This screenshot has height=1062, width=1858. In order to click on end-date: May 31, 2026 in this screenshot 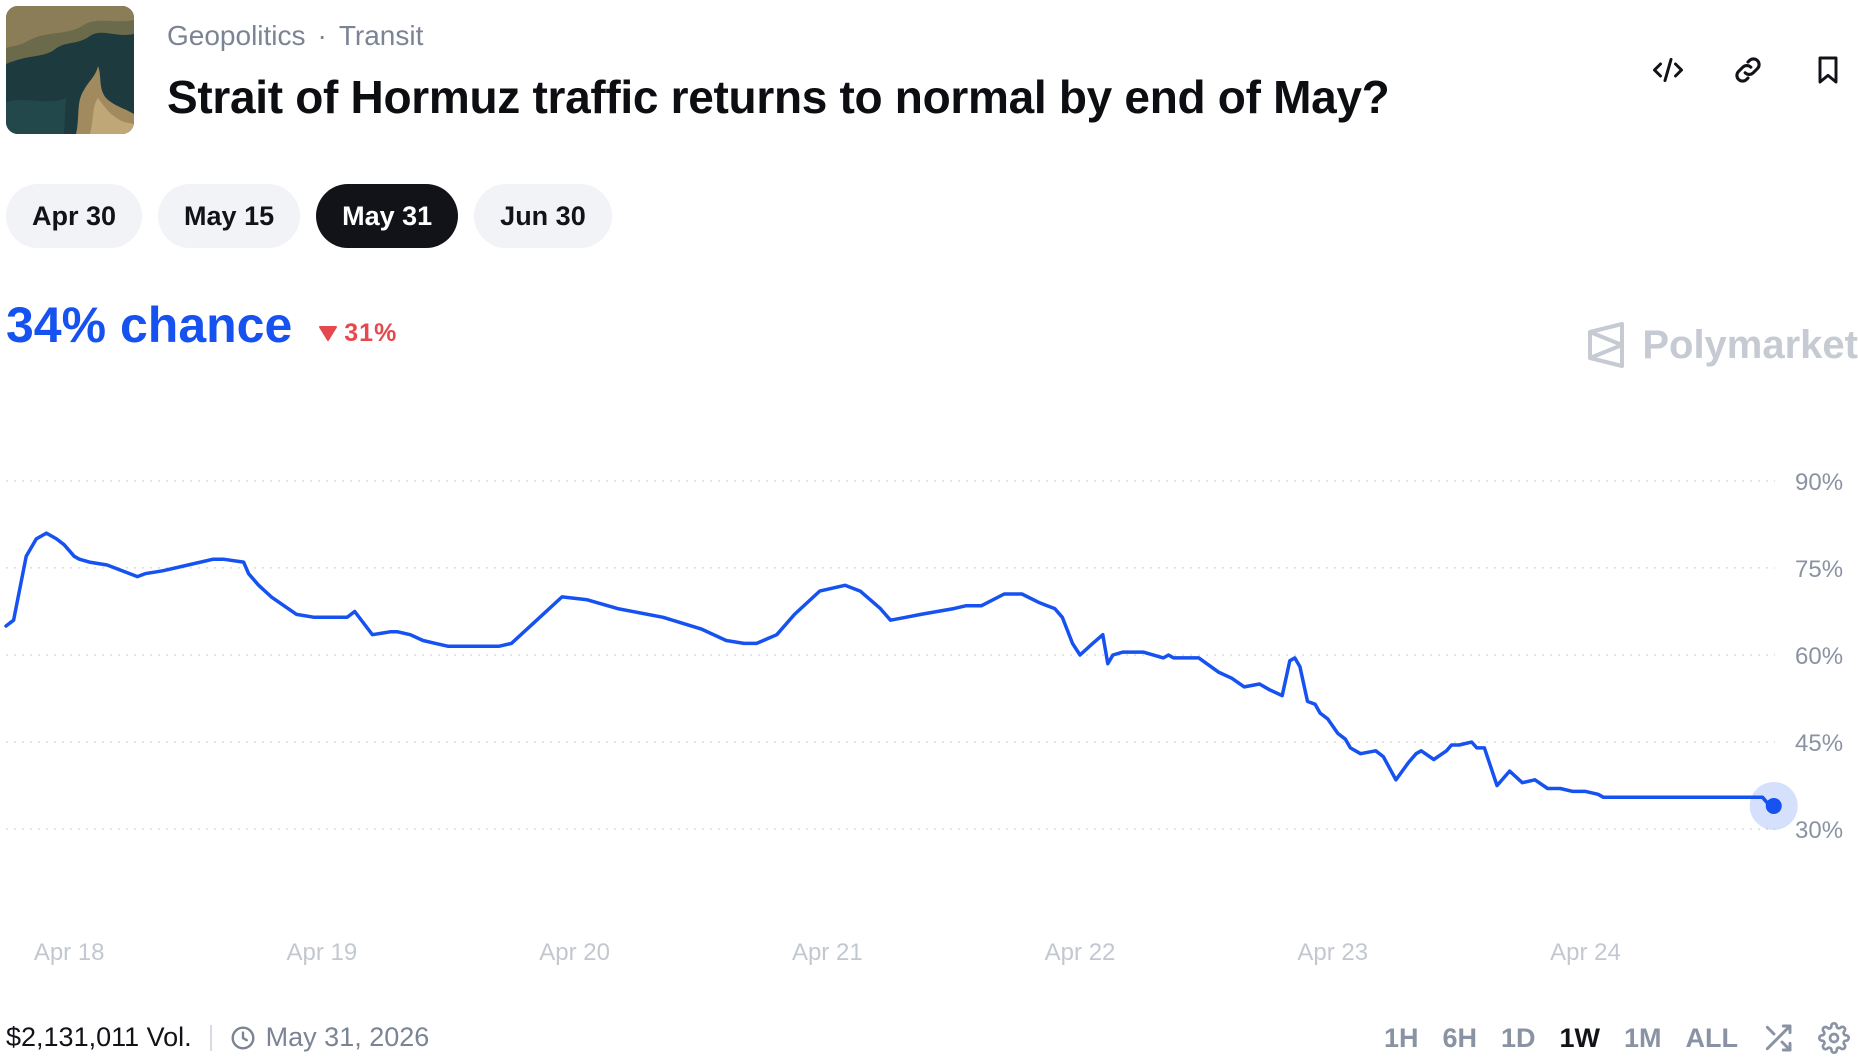, I will do `click(330, 1037)`.